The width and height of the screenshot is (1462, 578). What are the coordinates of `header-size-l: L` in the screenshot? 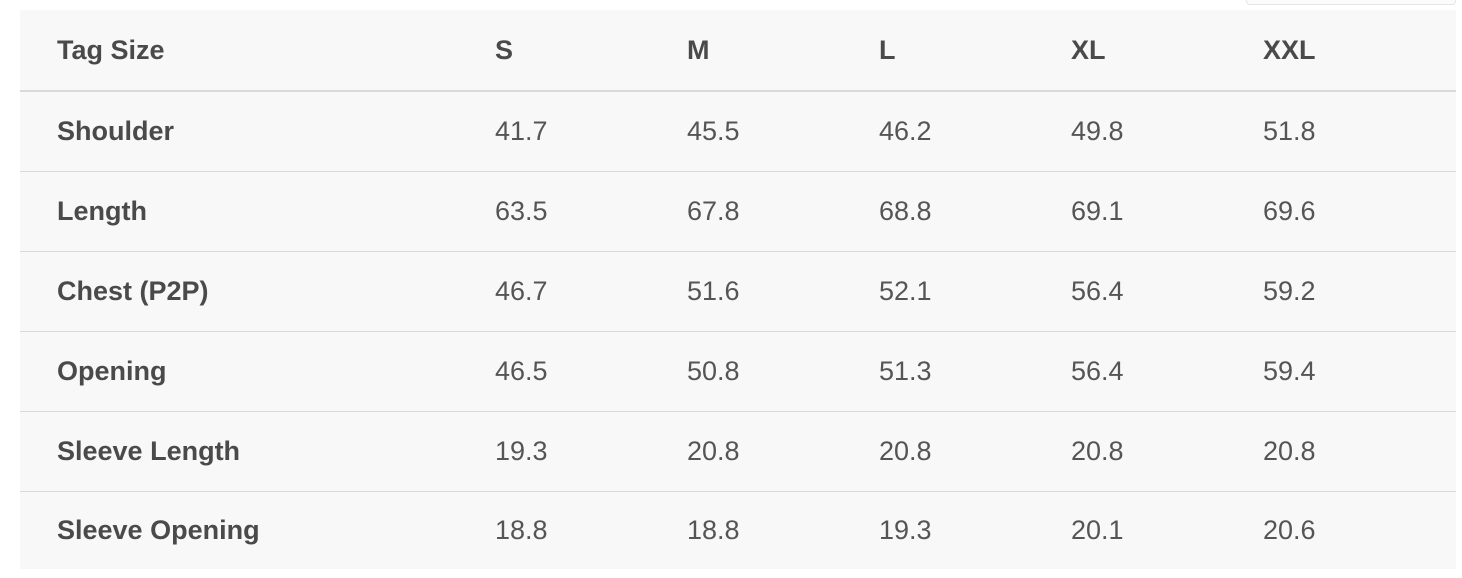 It's located at (975, 51).